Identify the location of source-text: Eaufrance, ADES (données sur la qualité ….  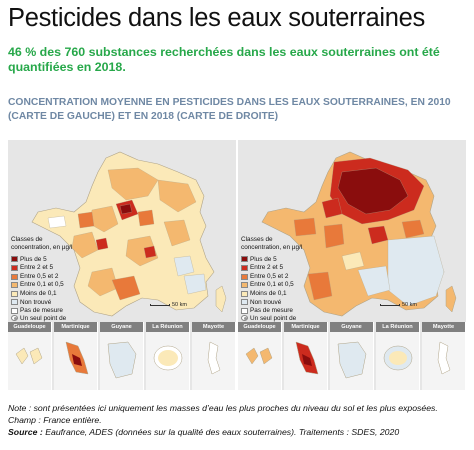
(222, 431).